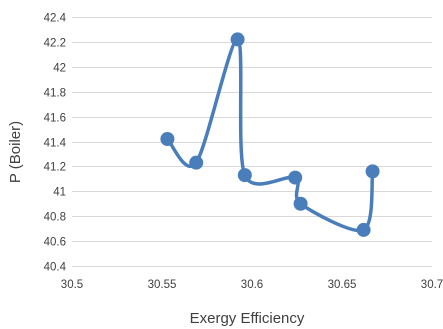 Image resolution: width=443 pixels, height=329 pixels. What do you see at coordinates (55, 168) in the screenshot?
I see `y-tick-label: 41.2` at bounding box center [55, 168].